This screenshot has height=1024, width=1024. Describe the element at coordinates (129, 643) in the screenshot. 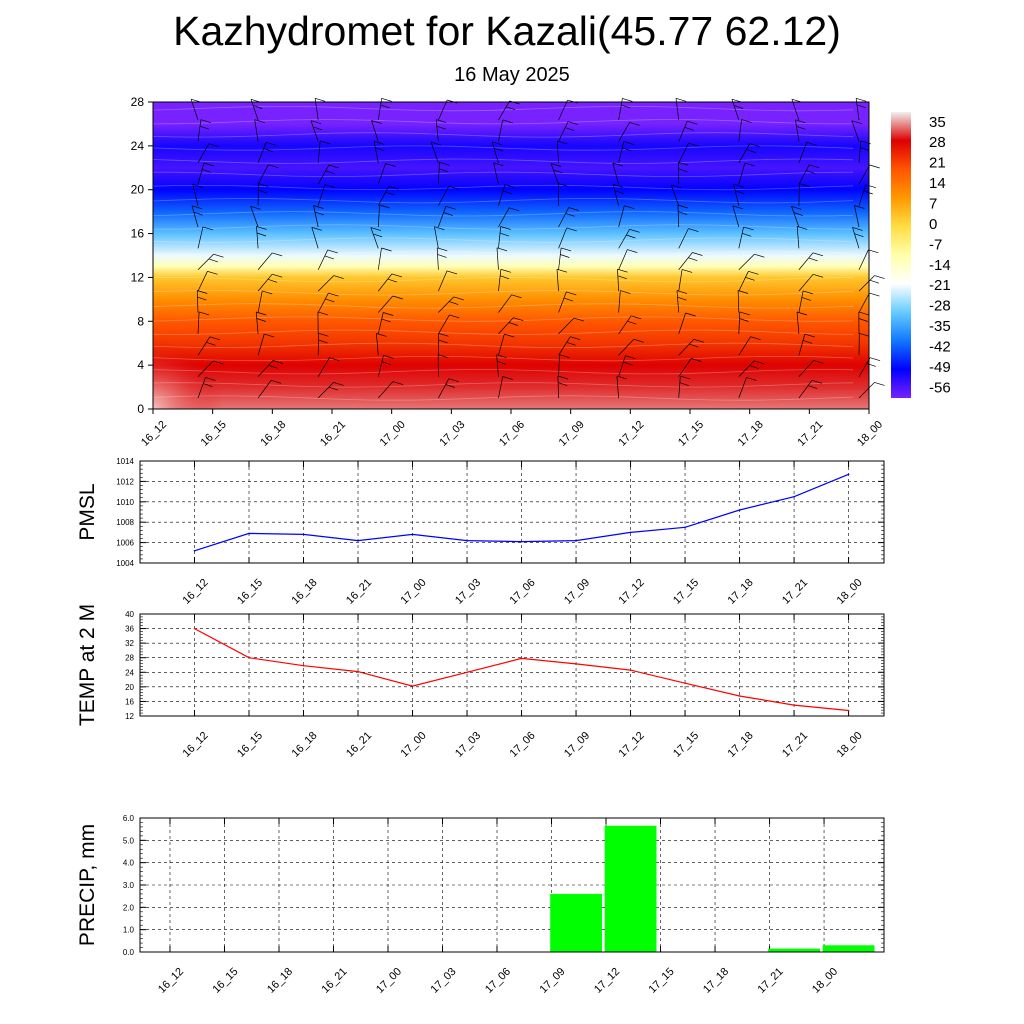

I see `y-tick-label: 32` at that location.